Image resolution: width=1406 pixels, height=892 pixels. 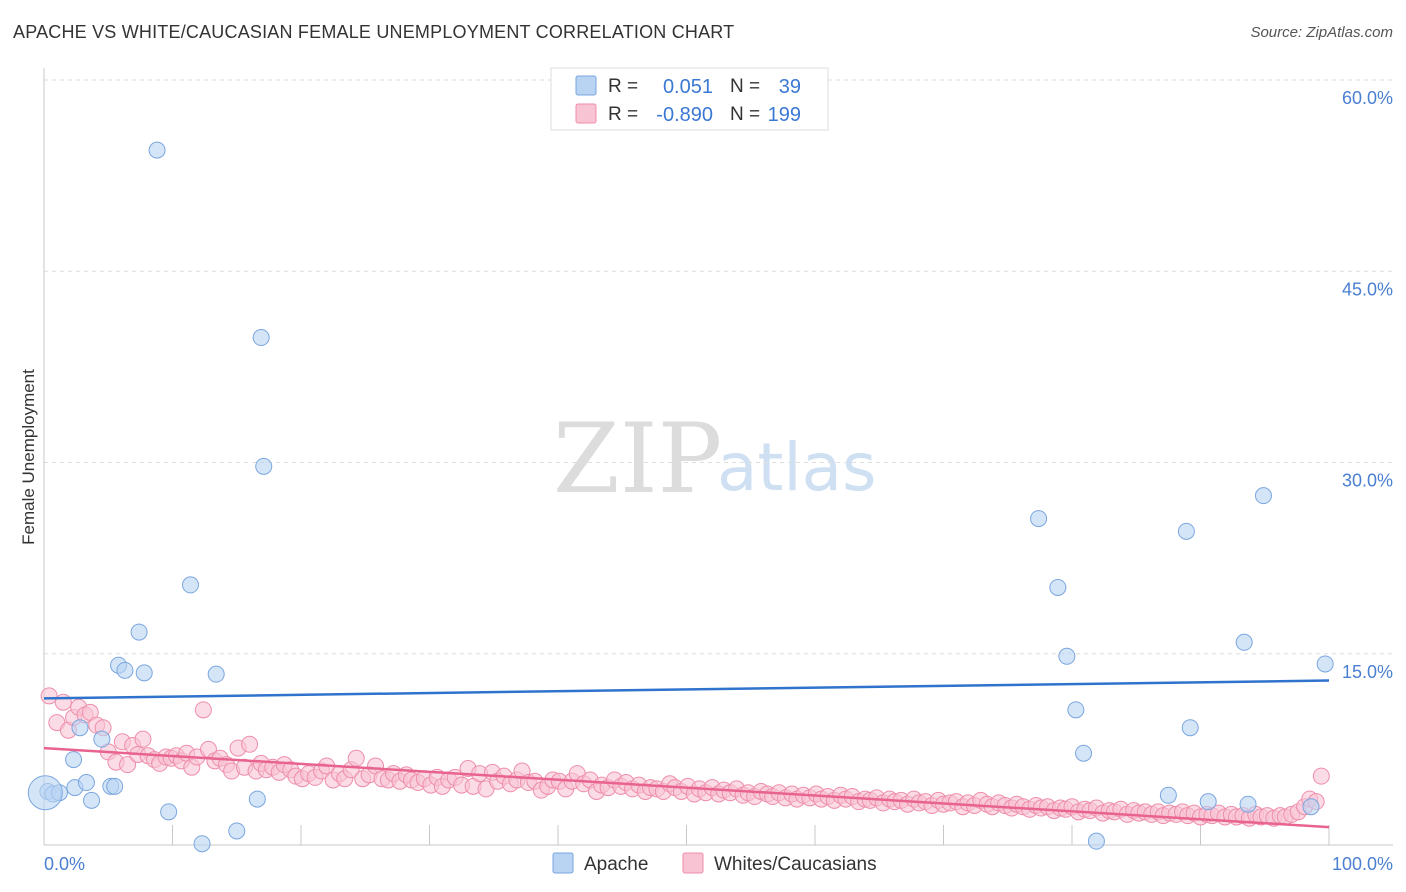 What do you see at coordinates (745, 86) in the screenshot?
I see `legend-n-label-apache: N =` at bounding box center [745, 86].